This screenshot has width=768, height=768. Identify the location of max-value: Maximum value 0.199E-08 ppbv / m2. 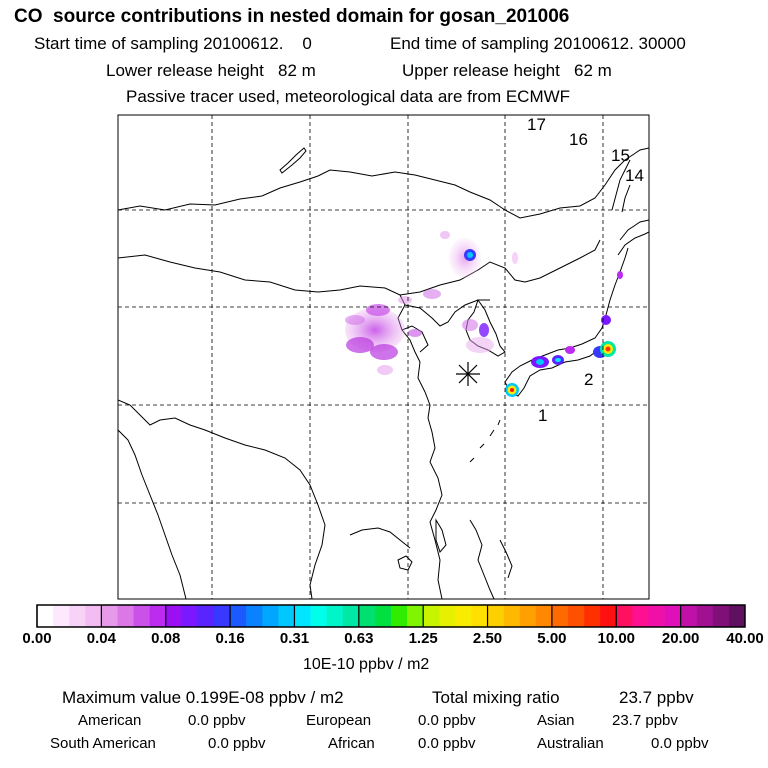
(203, 697).